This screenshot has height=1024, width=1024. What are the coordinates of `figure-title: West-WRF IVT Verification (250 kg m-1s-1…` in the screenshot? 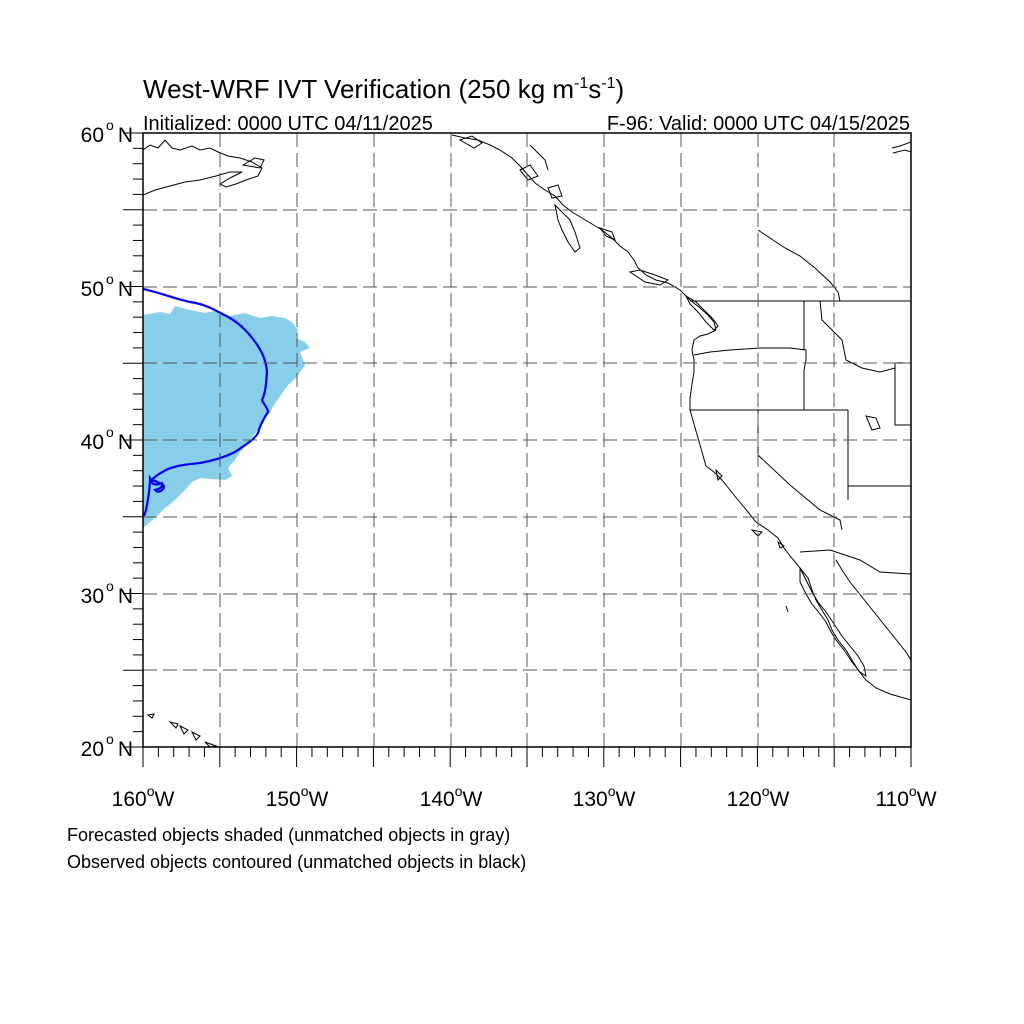 It's located at (383, 89).